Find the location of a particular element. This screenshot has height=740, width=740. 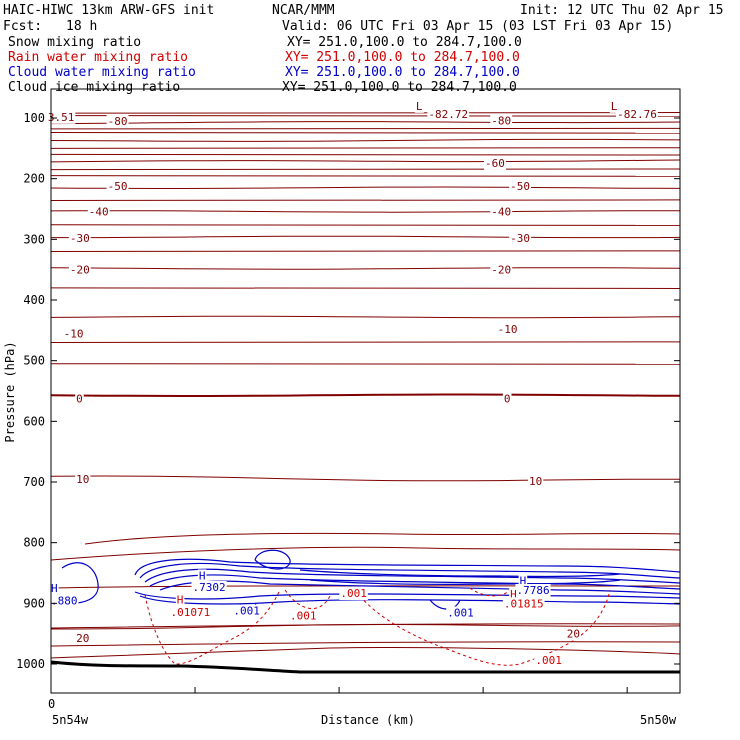

rain-water-layer is located at coordinates (377, 626).